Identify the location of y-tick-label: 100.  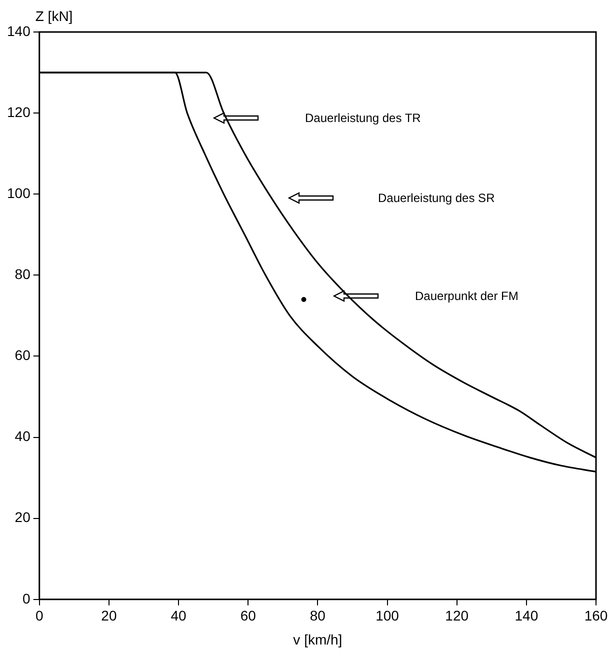
(19, 192).